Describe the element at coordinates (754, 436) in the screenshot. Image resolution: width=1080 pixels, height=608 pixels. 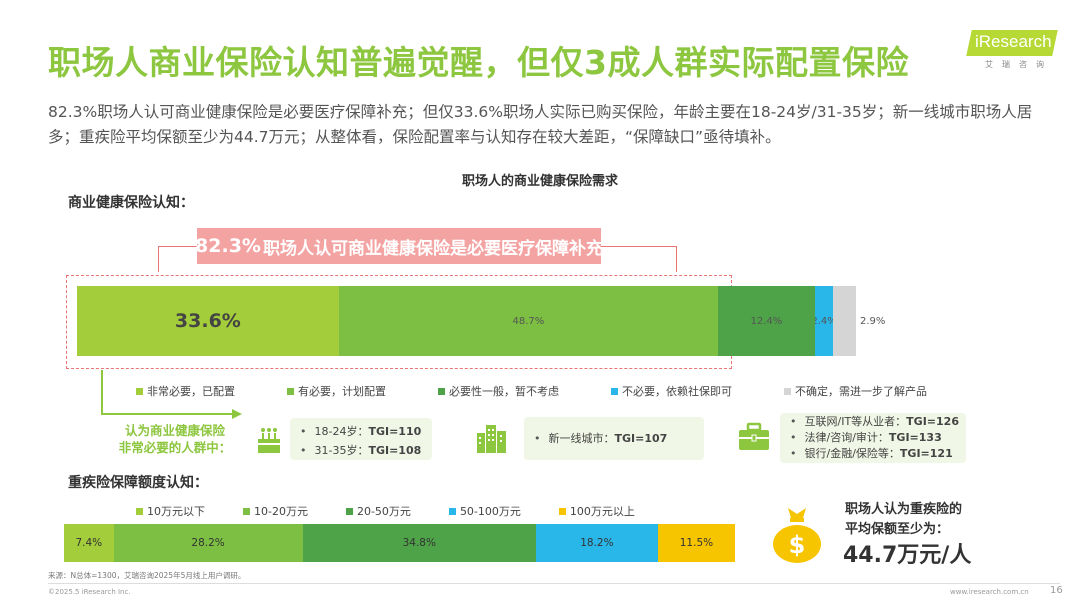
I see `briefcase-icon` at that location.